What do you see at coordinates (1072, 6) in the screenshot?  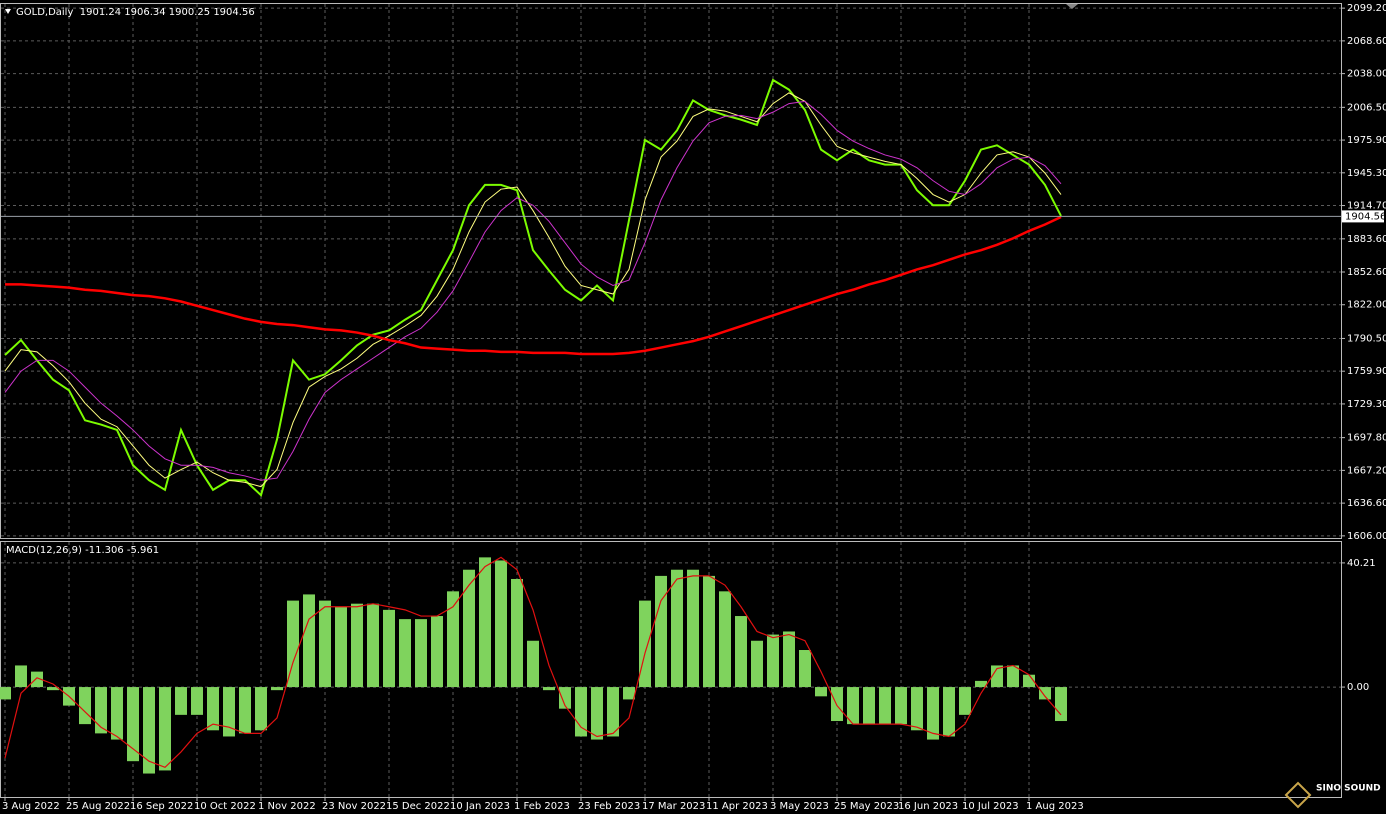 I see `shift-marker` at bounding box center [1072, 6].